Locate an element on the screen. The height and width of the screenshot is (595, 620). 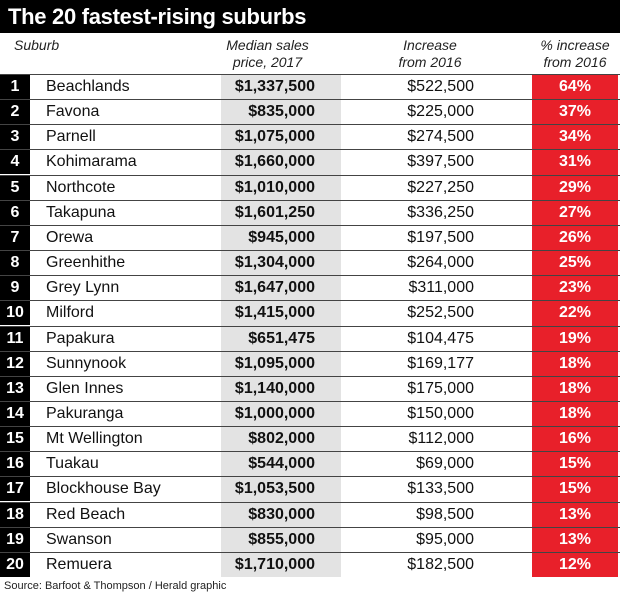
table-row: 10 Milford $1,415,000 $252,500 22% is located at coordinates (310, 313).